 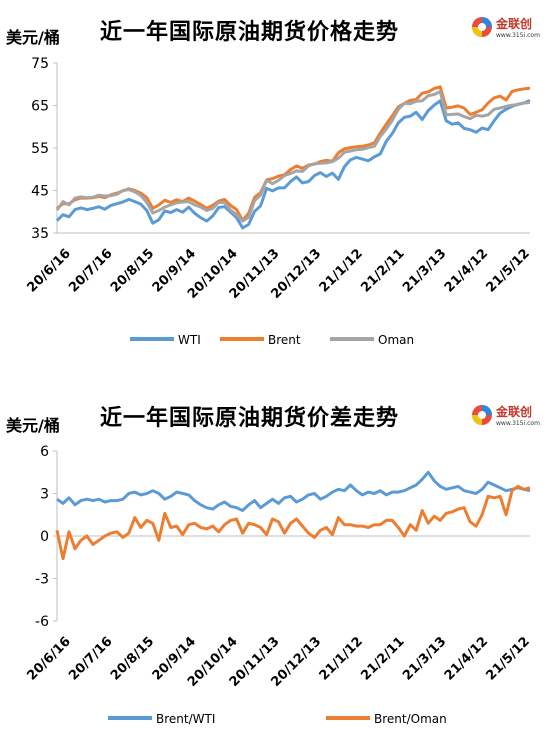 I want to click on legend-label: Brent/WTI, so click(x=185, y=719).